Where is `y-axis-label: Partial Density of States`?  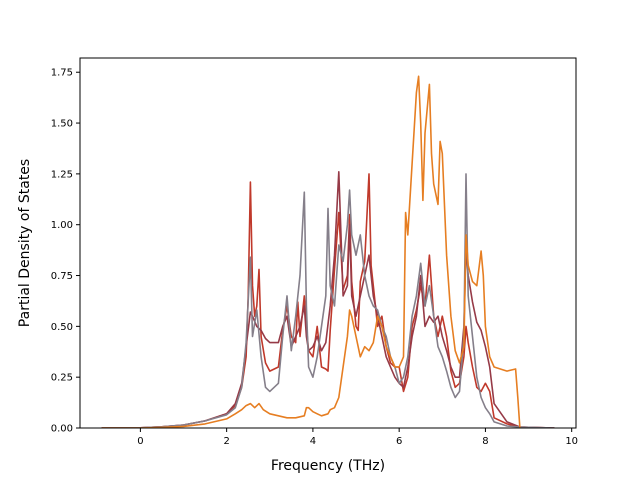 y-axis-label: Partial Density of States is located at coordinates (25, 243).